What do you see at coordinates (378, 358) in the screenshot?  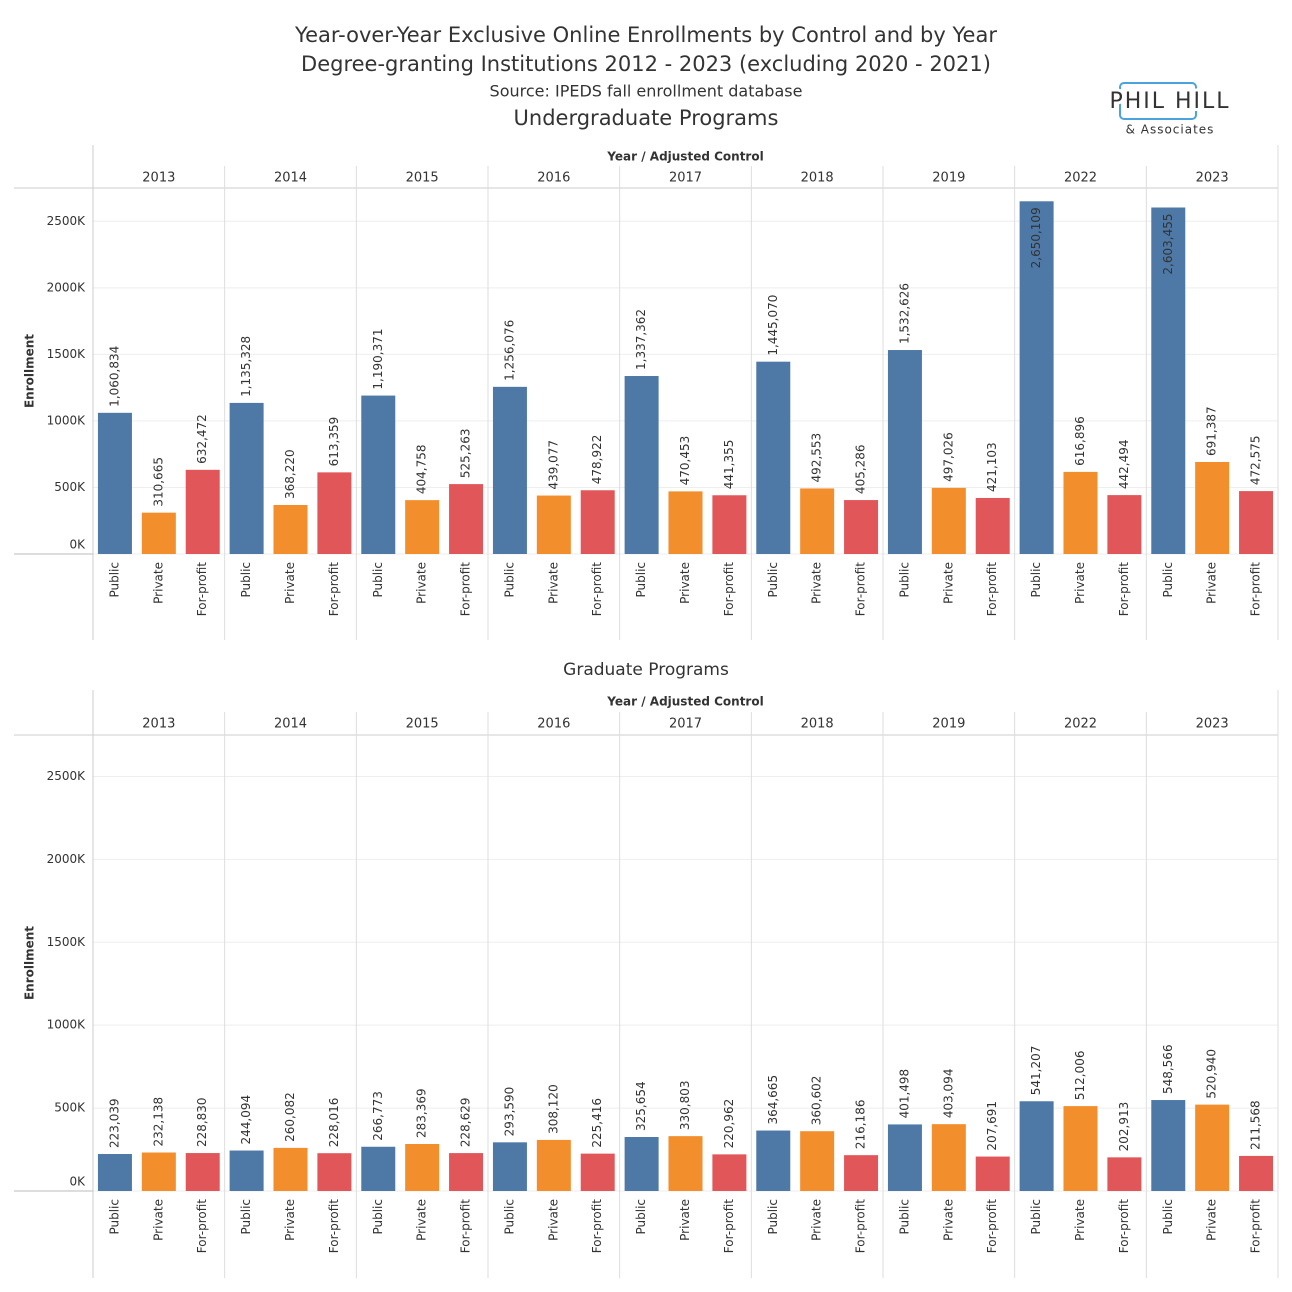 I see `value-label: 1,190,371` at bounding box center [378, 358].